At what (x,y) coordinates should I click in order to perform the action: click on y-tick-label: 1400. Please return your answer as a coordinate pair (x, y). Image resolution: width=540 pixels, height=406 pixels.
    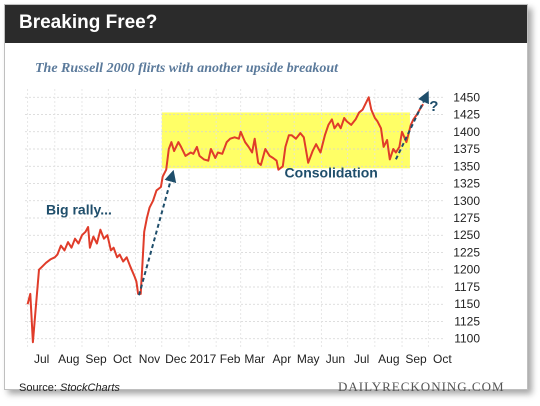
    Looking at the image, I should click on (466, 132).